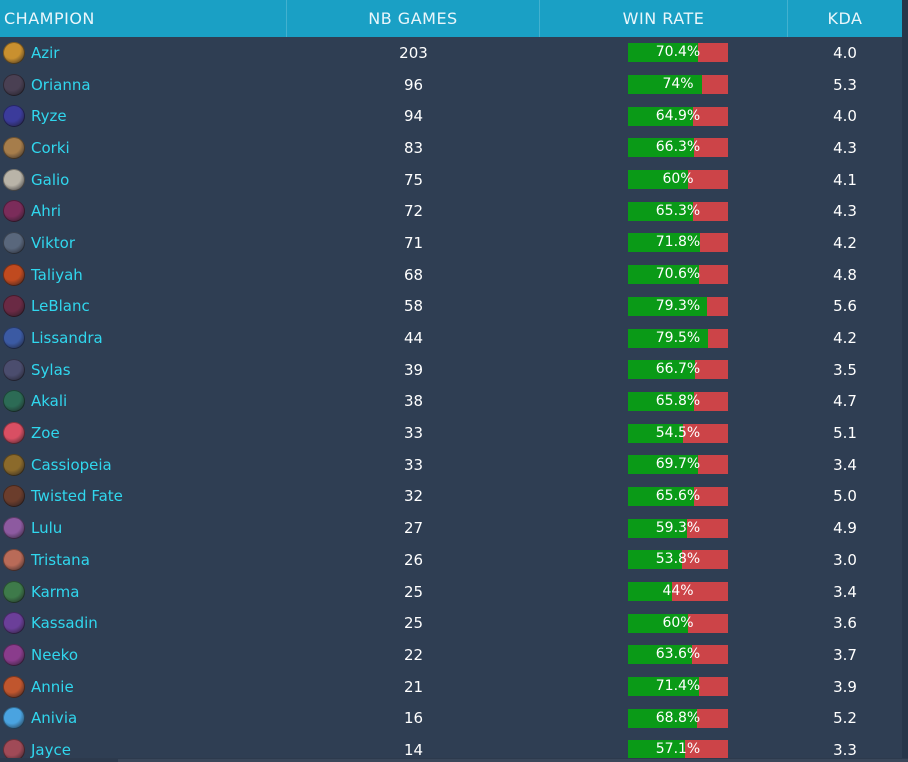 The width and height of the screenshot is (908, 762). I want to click on champion-link: Viktor, so click(53, 242).